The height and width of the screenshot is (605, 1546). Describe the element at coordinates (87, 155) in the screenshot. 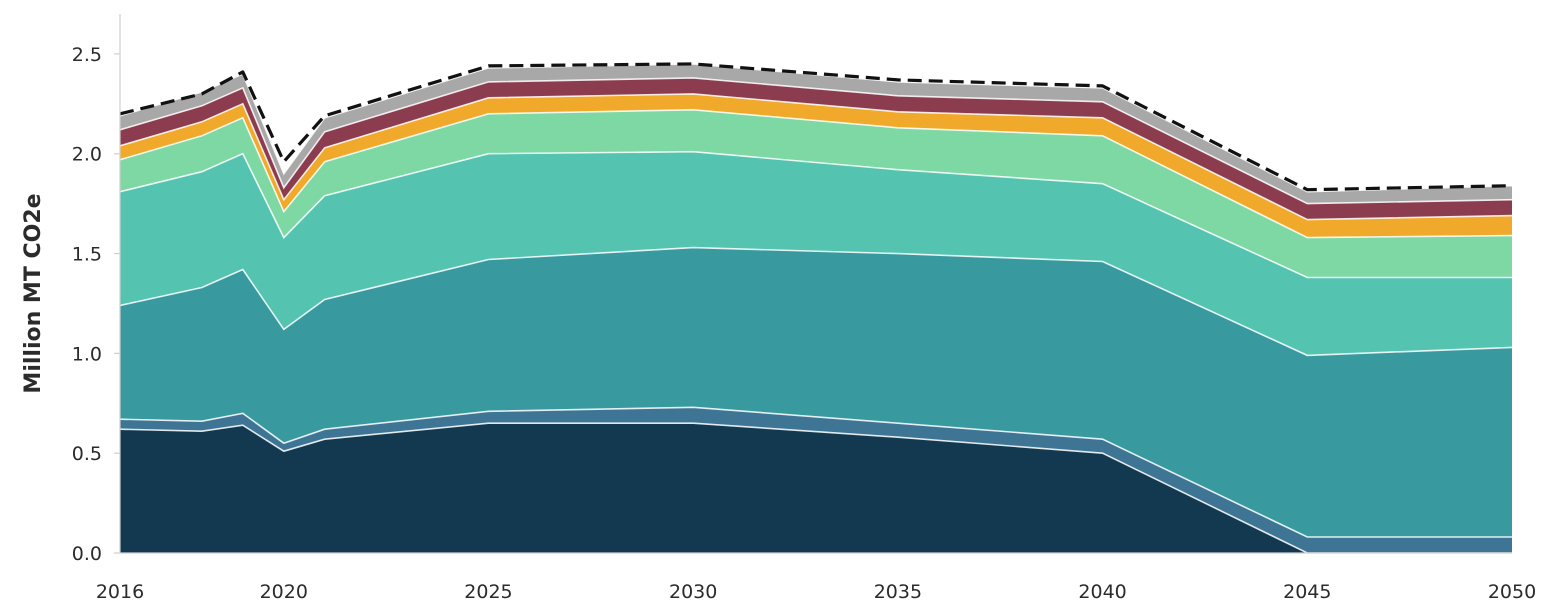

I see `y-tick-label: 2.0` at that location.